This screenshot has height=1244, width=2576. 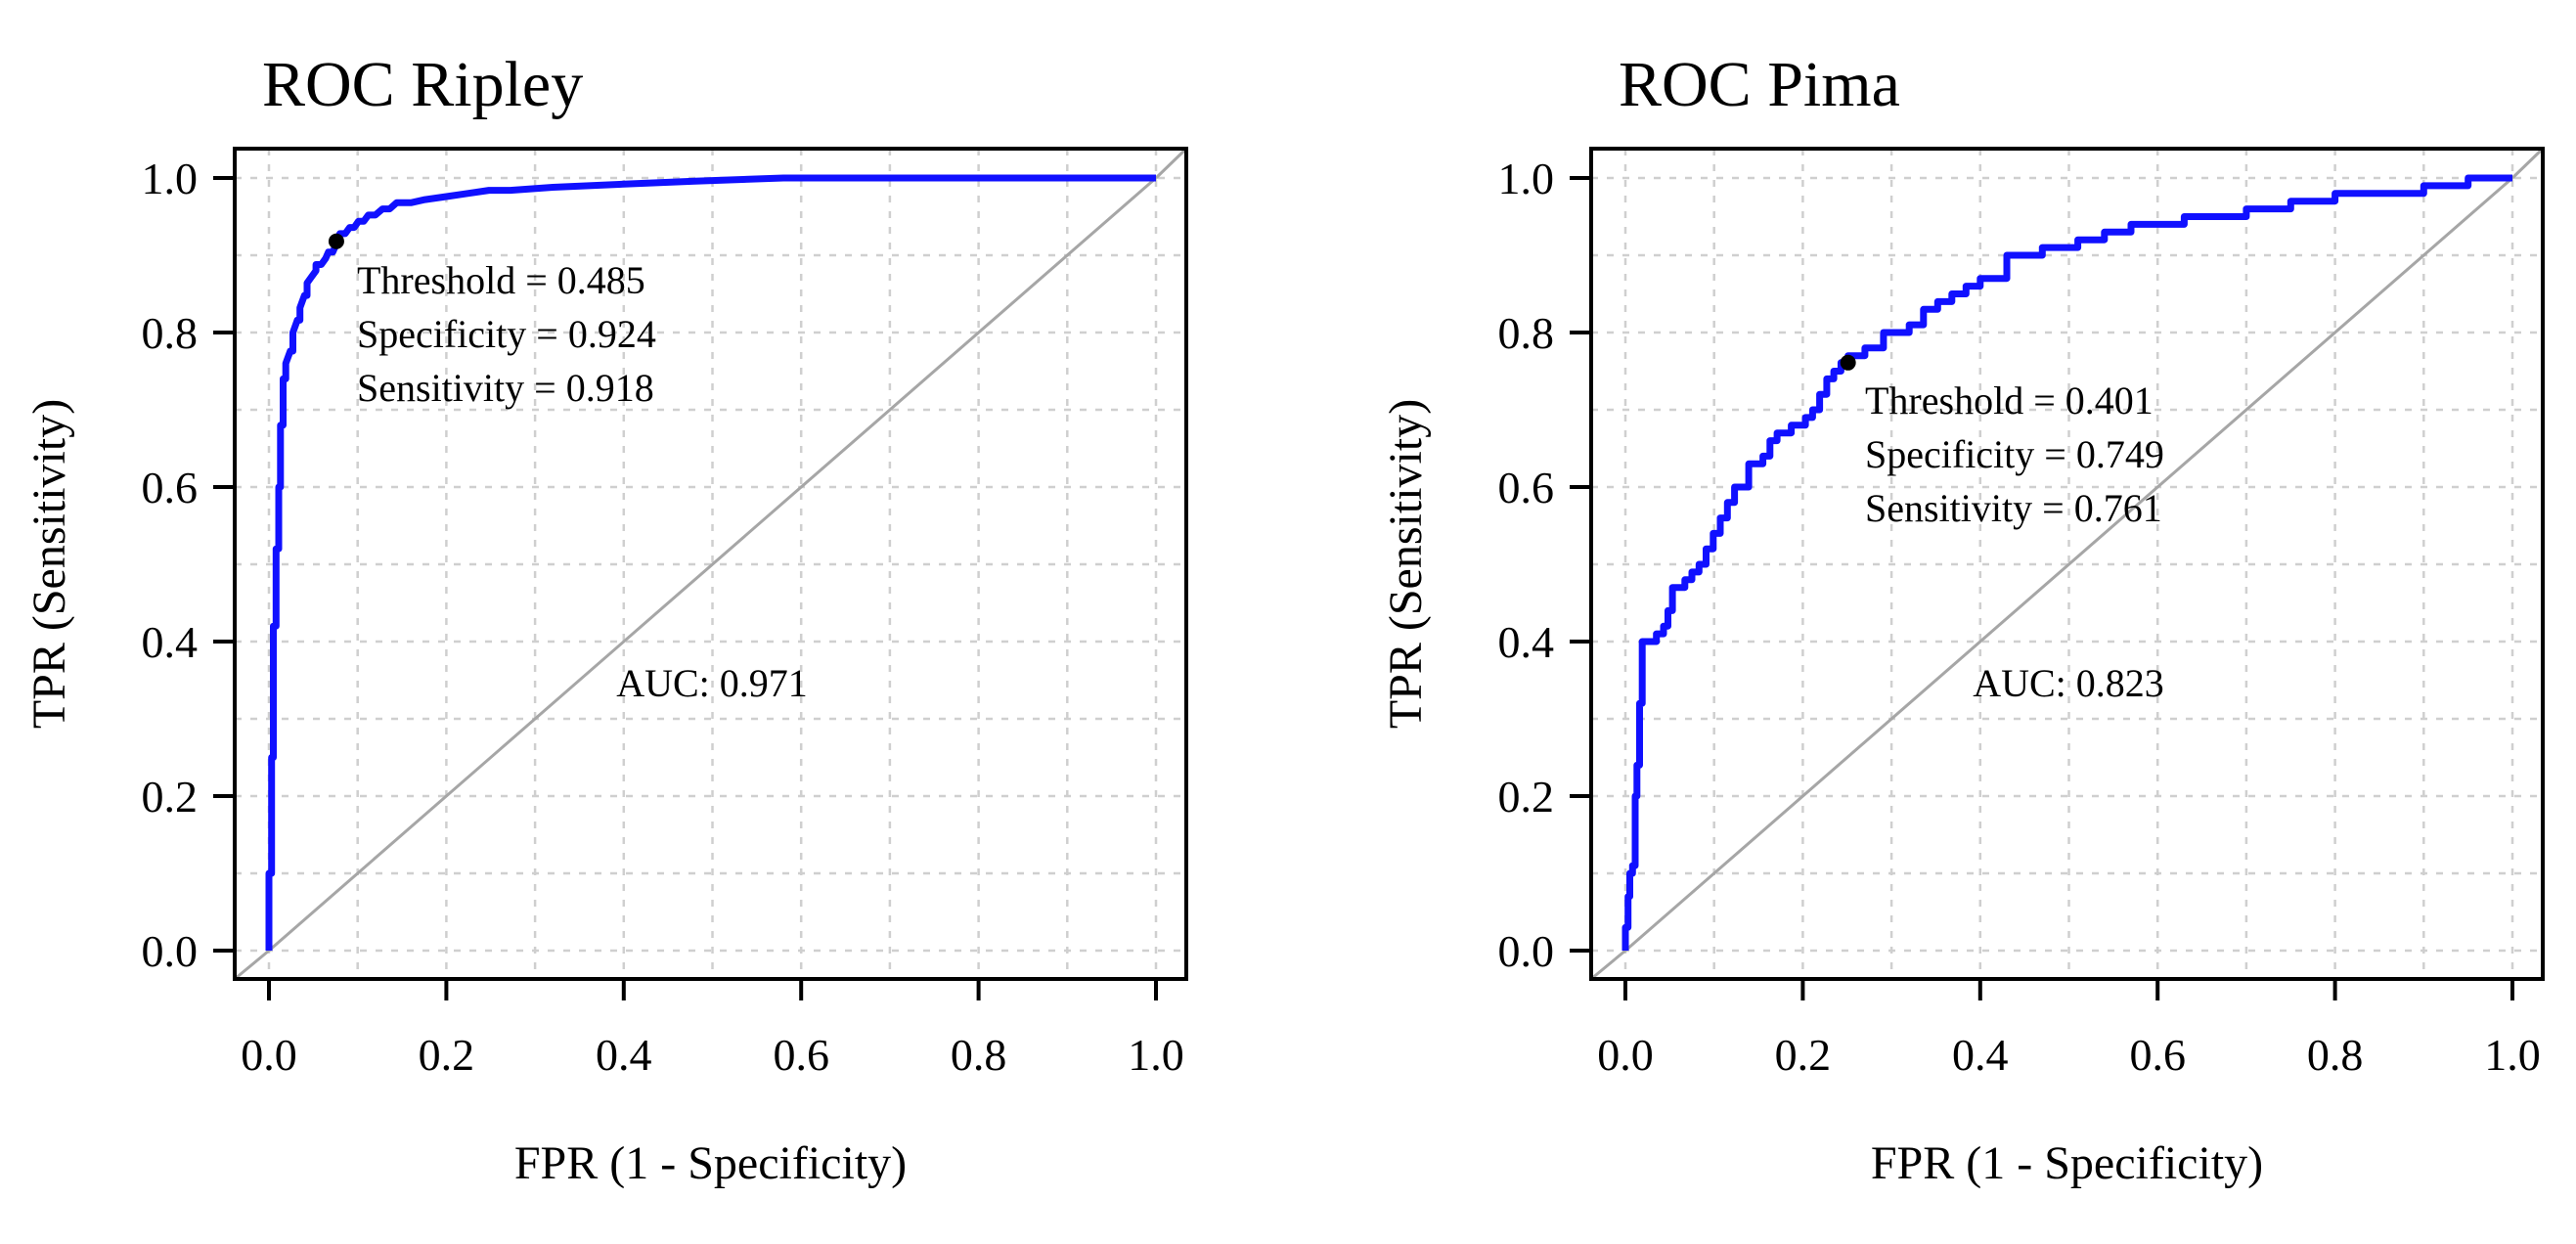 I want to click on threshold-annotation: Specificity = 0.749, so click(x=2014, y=454).